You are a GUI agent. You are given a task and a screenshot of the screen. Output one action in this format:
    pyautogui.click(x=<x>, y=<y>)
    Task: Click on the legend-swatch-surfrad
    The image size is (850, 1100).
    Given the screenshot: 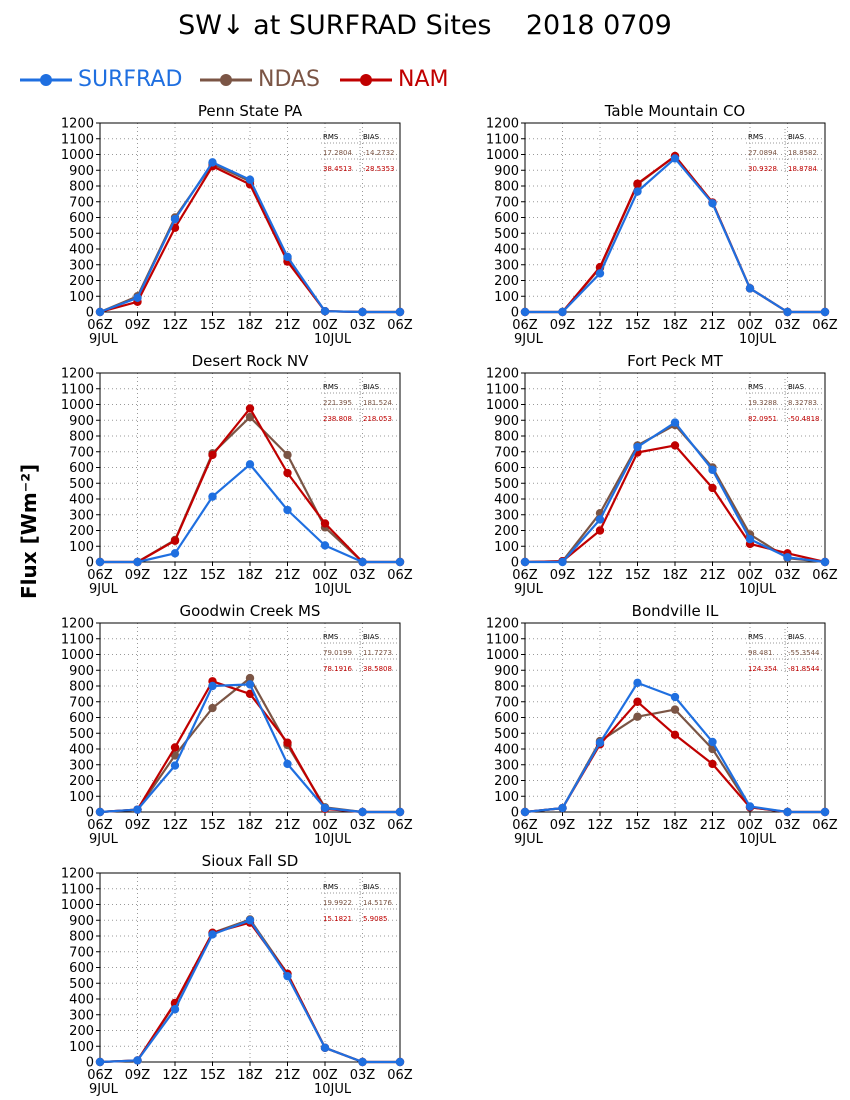 What is the action you would take?
    pyautogui.click(x=46, y=80)
    